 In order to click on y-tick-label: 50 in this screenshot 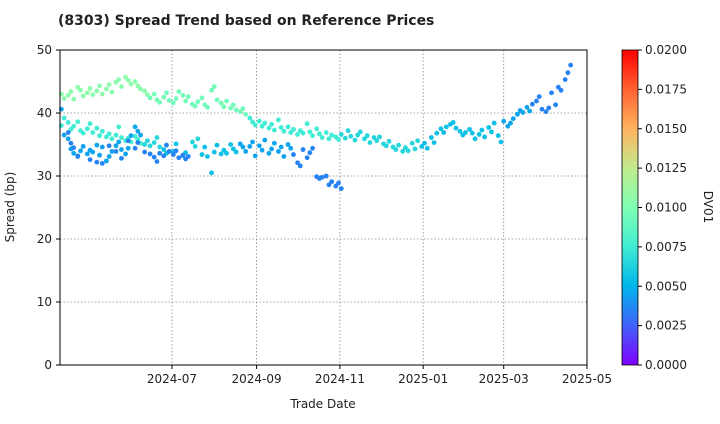, I will do `click(44, 50)`.